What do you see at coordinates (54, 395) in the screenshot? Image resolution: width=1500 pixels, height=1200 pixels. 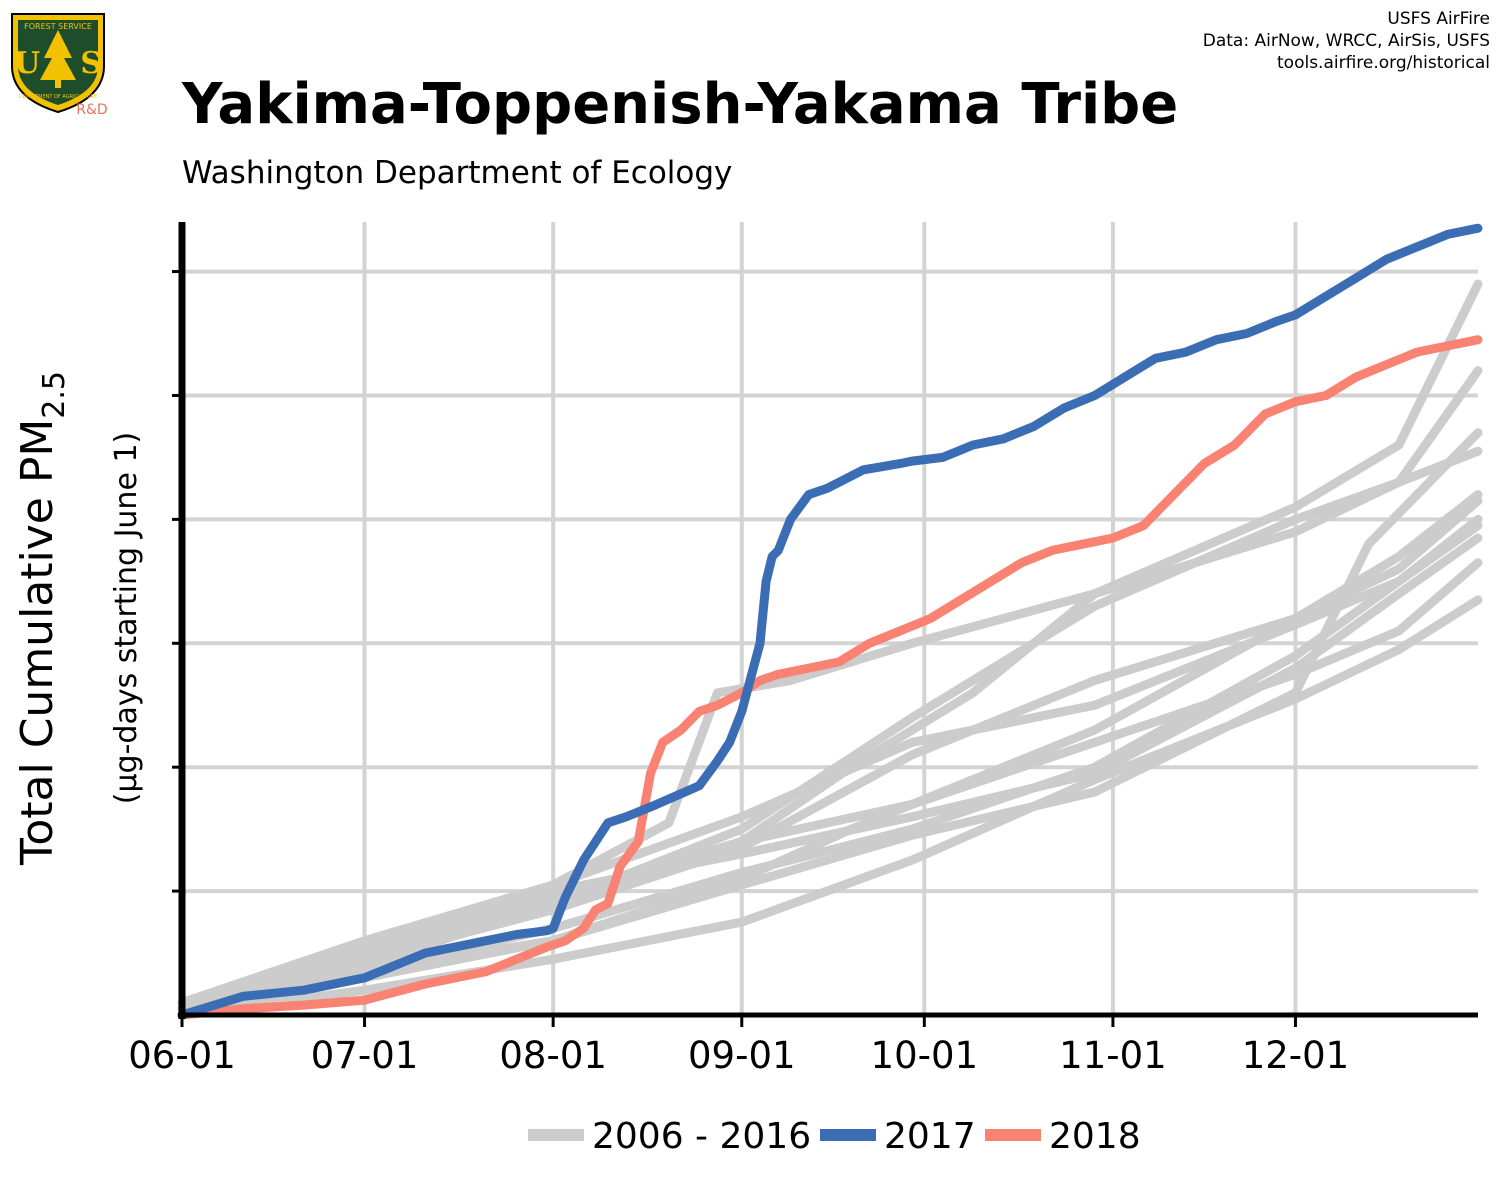 I see `y-axis-title-subscript: 2.5` at bounding box center [54, 395].